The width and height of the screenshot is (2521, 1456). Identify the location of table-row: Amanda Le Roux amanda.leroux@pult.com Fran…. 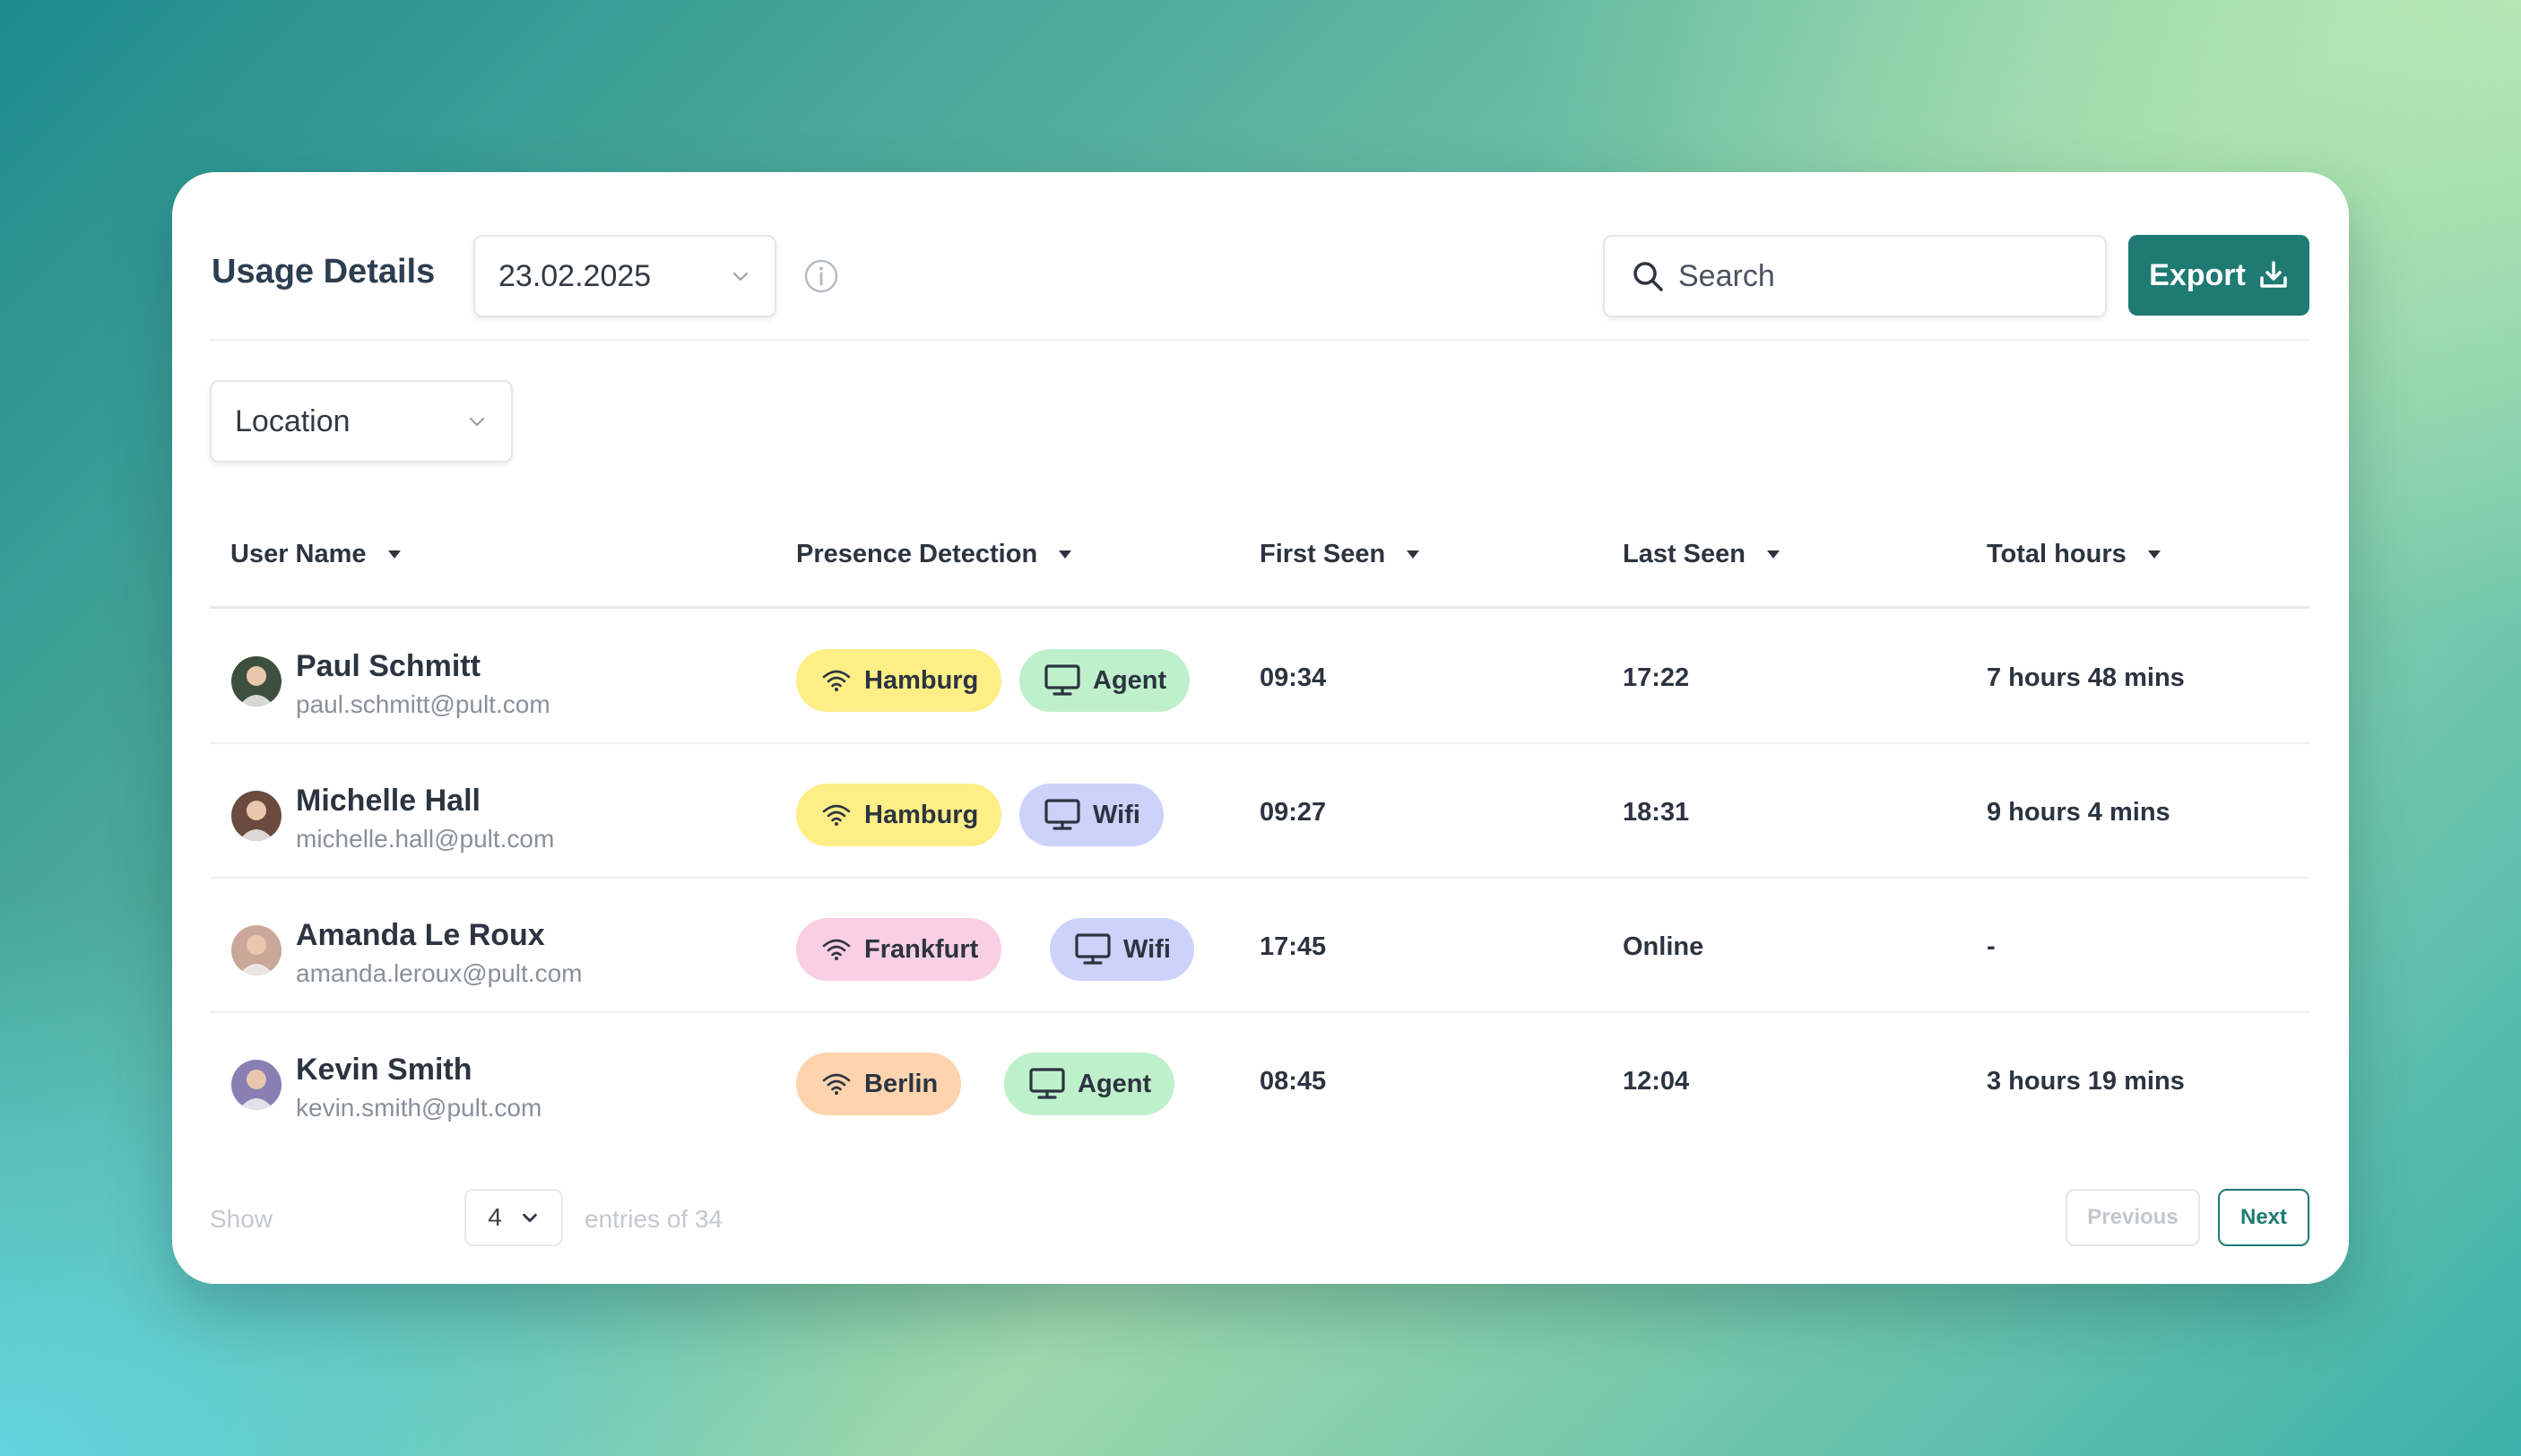
(1259, 946).